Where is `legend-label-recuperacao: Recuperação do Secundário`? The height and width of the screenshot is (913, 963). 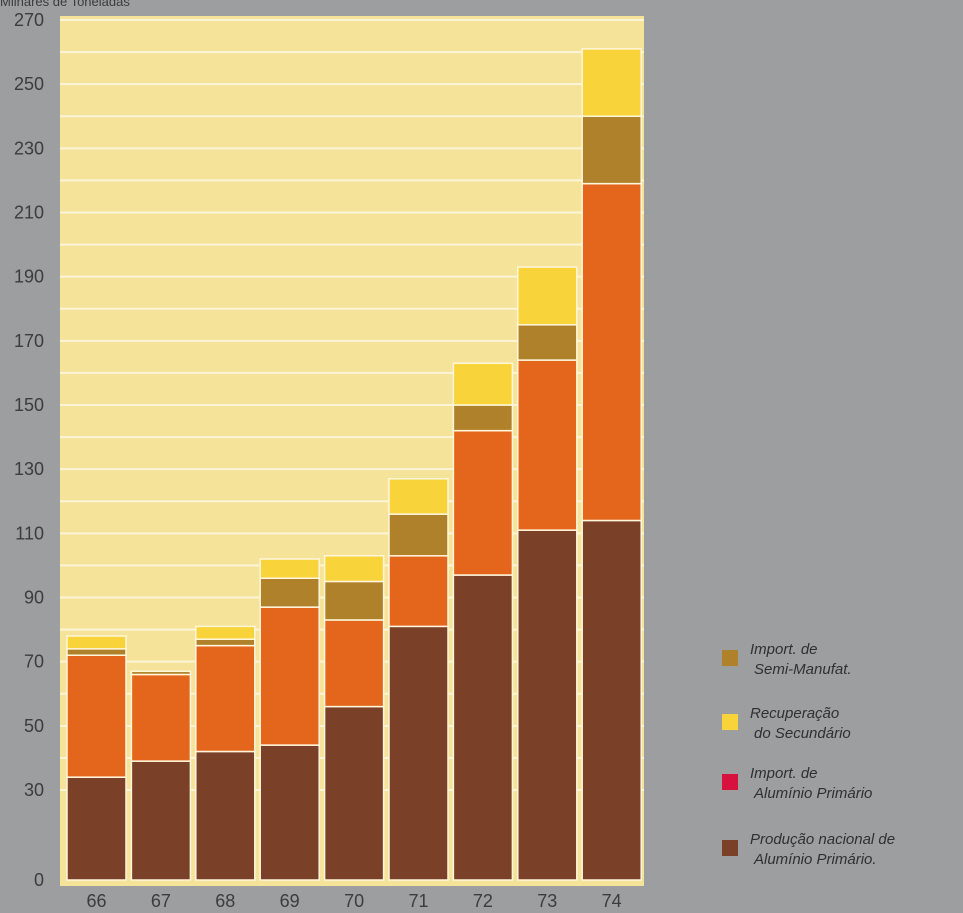
legend-label-recuperacao: Recuperação do Secundário is located at coordinates (800, 723).